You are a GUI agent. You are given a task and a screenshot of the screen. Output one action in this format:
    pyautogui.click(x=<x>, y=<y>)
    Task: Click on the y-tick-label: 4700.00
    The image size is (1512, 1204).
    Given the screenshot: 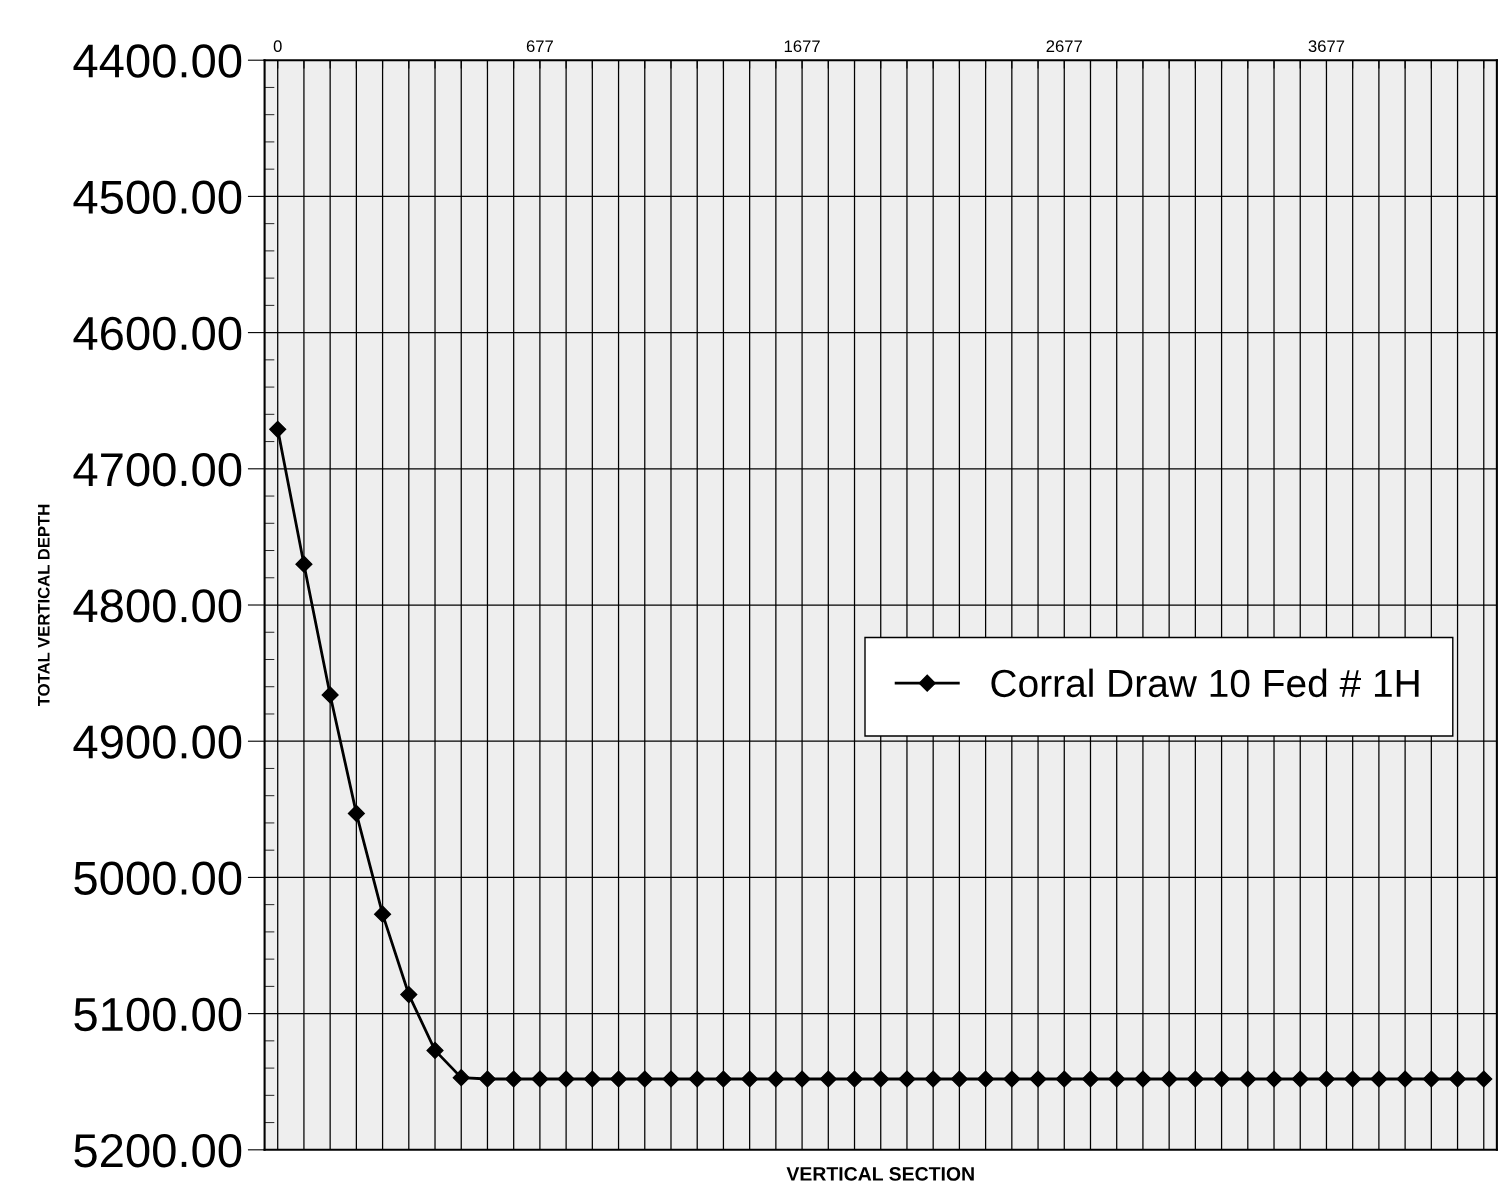 What is the action you would take?
    pyautogui.click(x=157, y=469)
    